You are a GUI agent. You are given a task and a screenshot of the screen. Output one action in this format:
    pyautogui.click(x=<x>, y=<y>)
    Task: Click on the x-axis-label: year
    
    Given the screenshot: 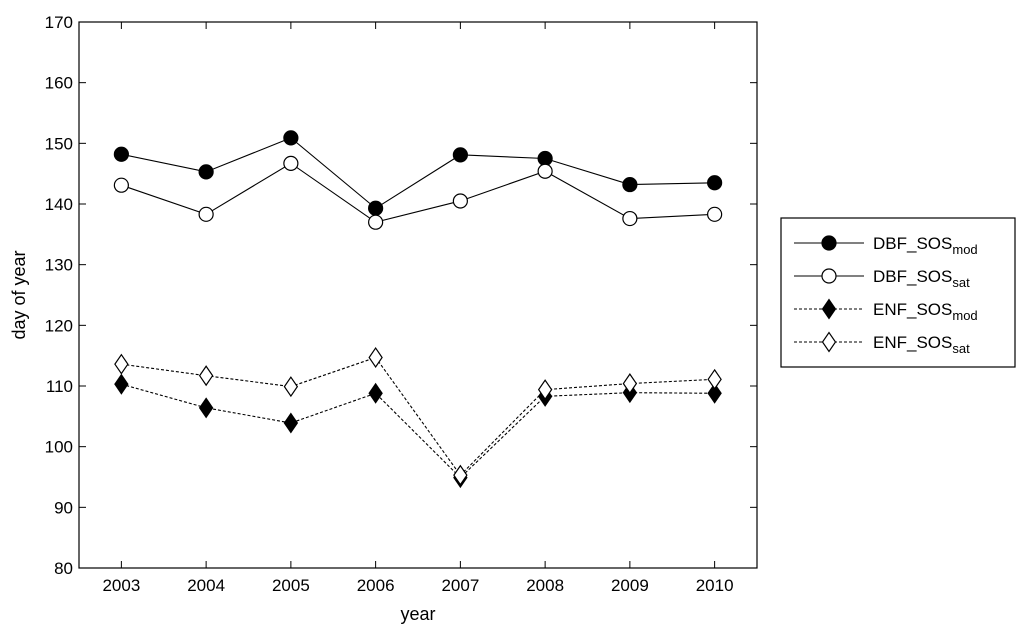 What is the action you would take?
    pyautogui.click(x=417, y=614)
    